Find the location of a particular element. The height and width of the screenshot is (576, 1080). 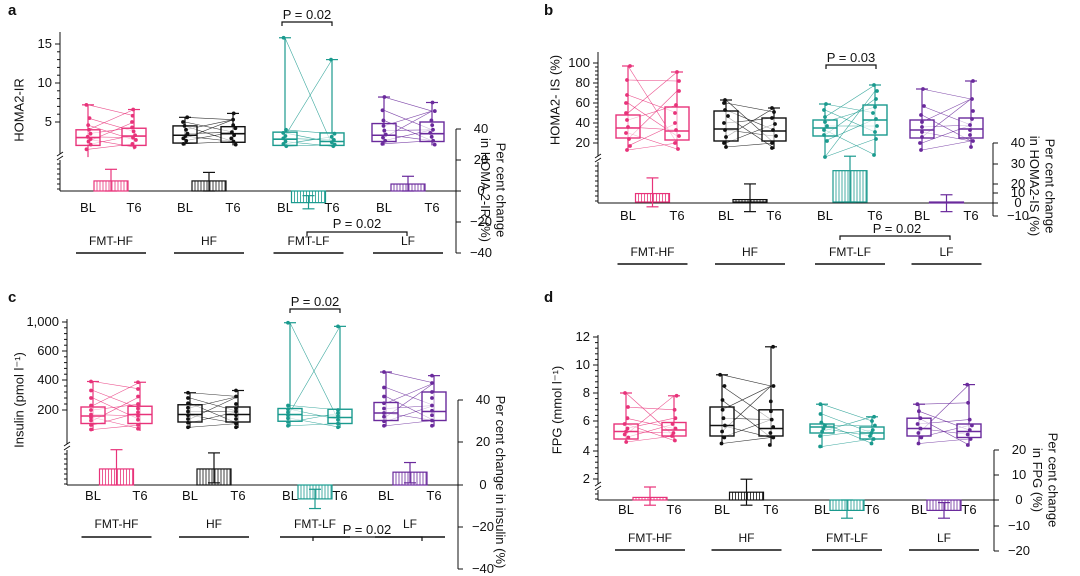

y-axis-label: HOMA2-IR is located at coordinates (19, 110).